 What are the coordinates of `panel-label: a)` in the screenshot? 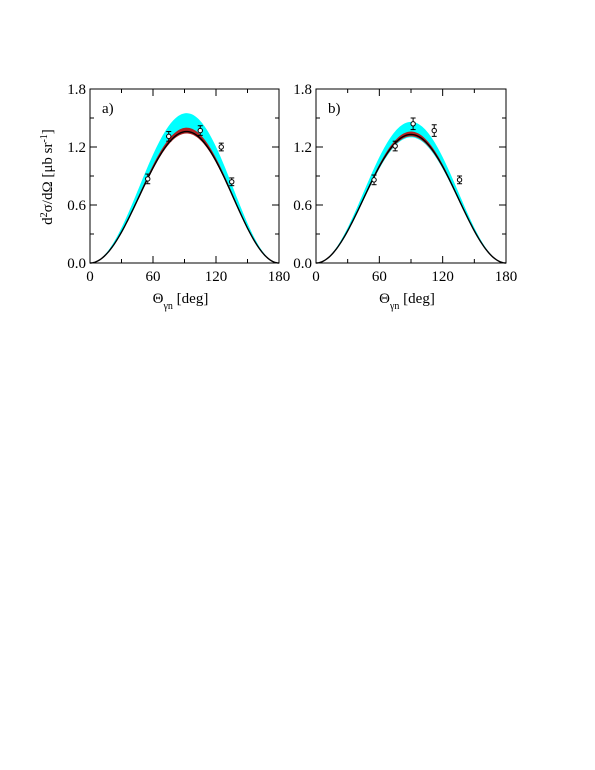 It's located at (108, 109).